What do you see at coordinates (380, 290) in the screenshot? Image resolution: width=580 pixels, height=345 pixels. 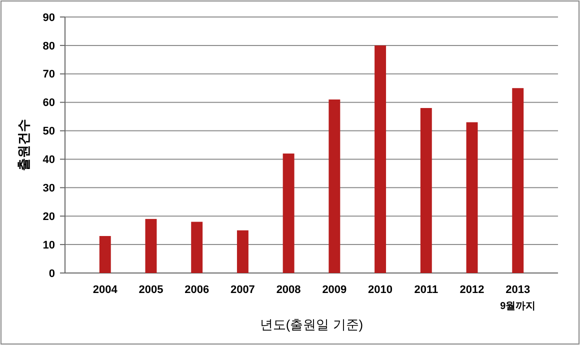 I see `x-tick-label: 2010` at bounding box center [380, 290].